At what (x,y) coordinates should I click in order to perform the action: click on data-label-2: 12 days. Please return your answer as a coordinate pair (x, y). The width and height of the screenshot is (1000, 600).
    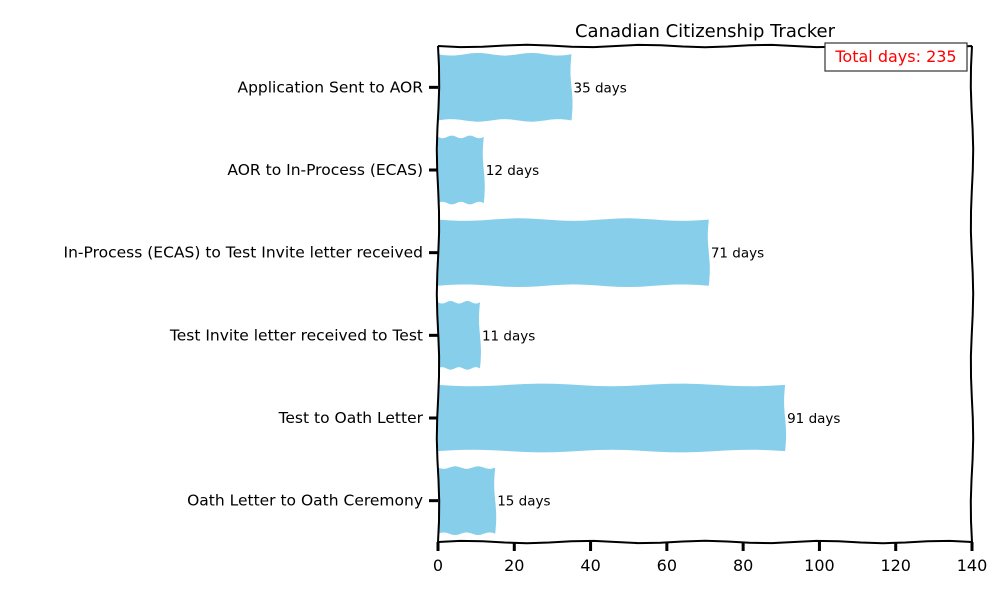
    Looking at the image, I should click on (512, 171).